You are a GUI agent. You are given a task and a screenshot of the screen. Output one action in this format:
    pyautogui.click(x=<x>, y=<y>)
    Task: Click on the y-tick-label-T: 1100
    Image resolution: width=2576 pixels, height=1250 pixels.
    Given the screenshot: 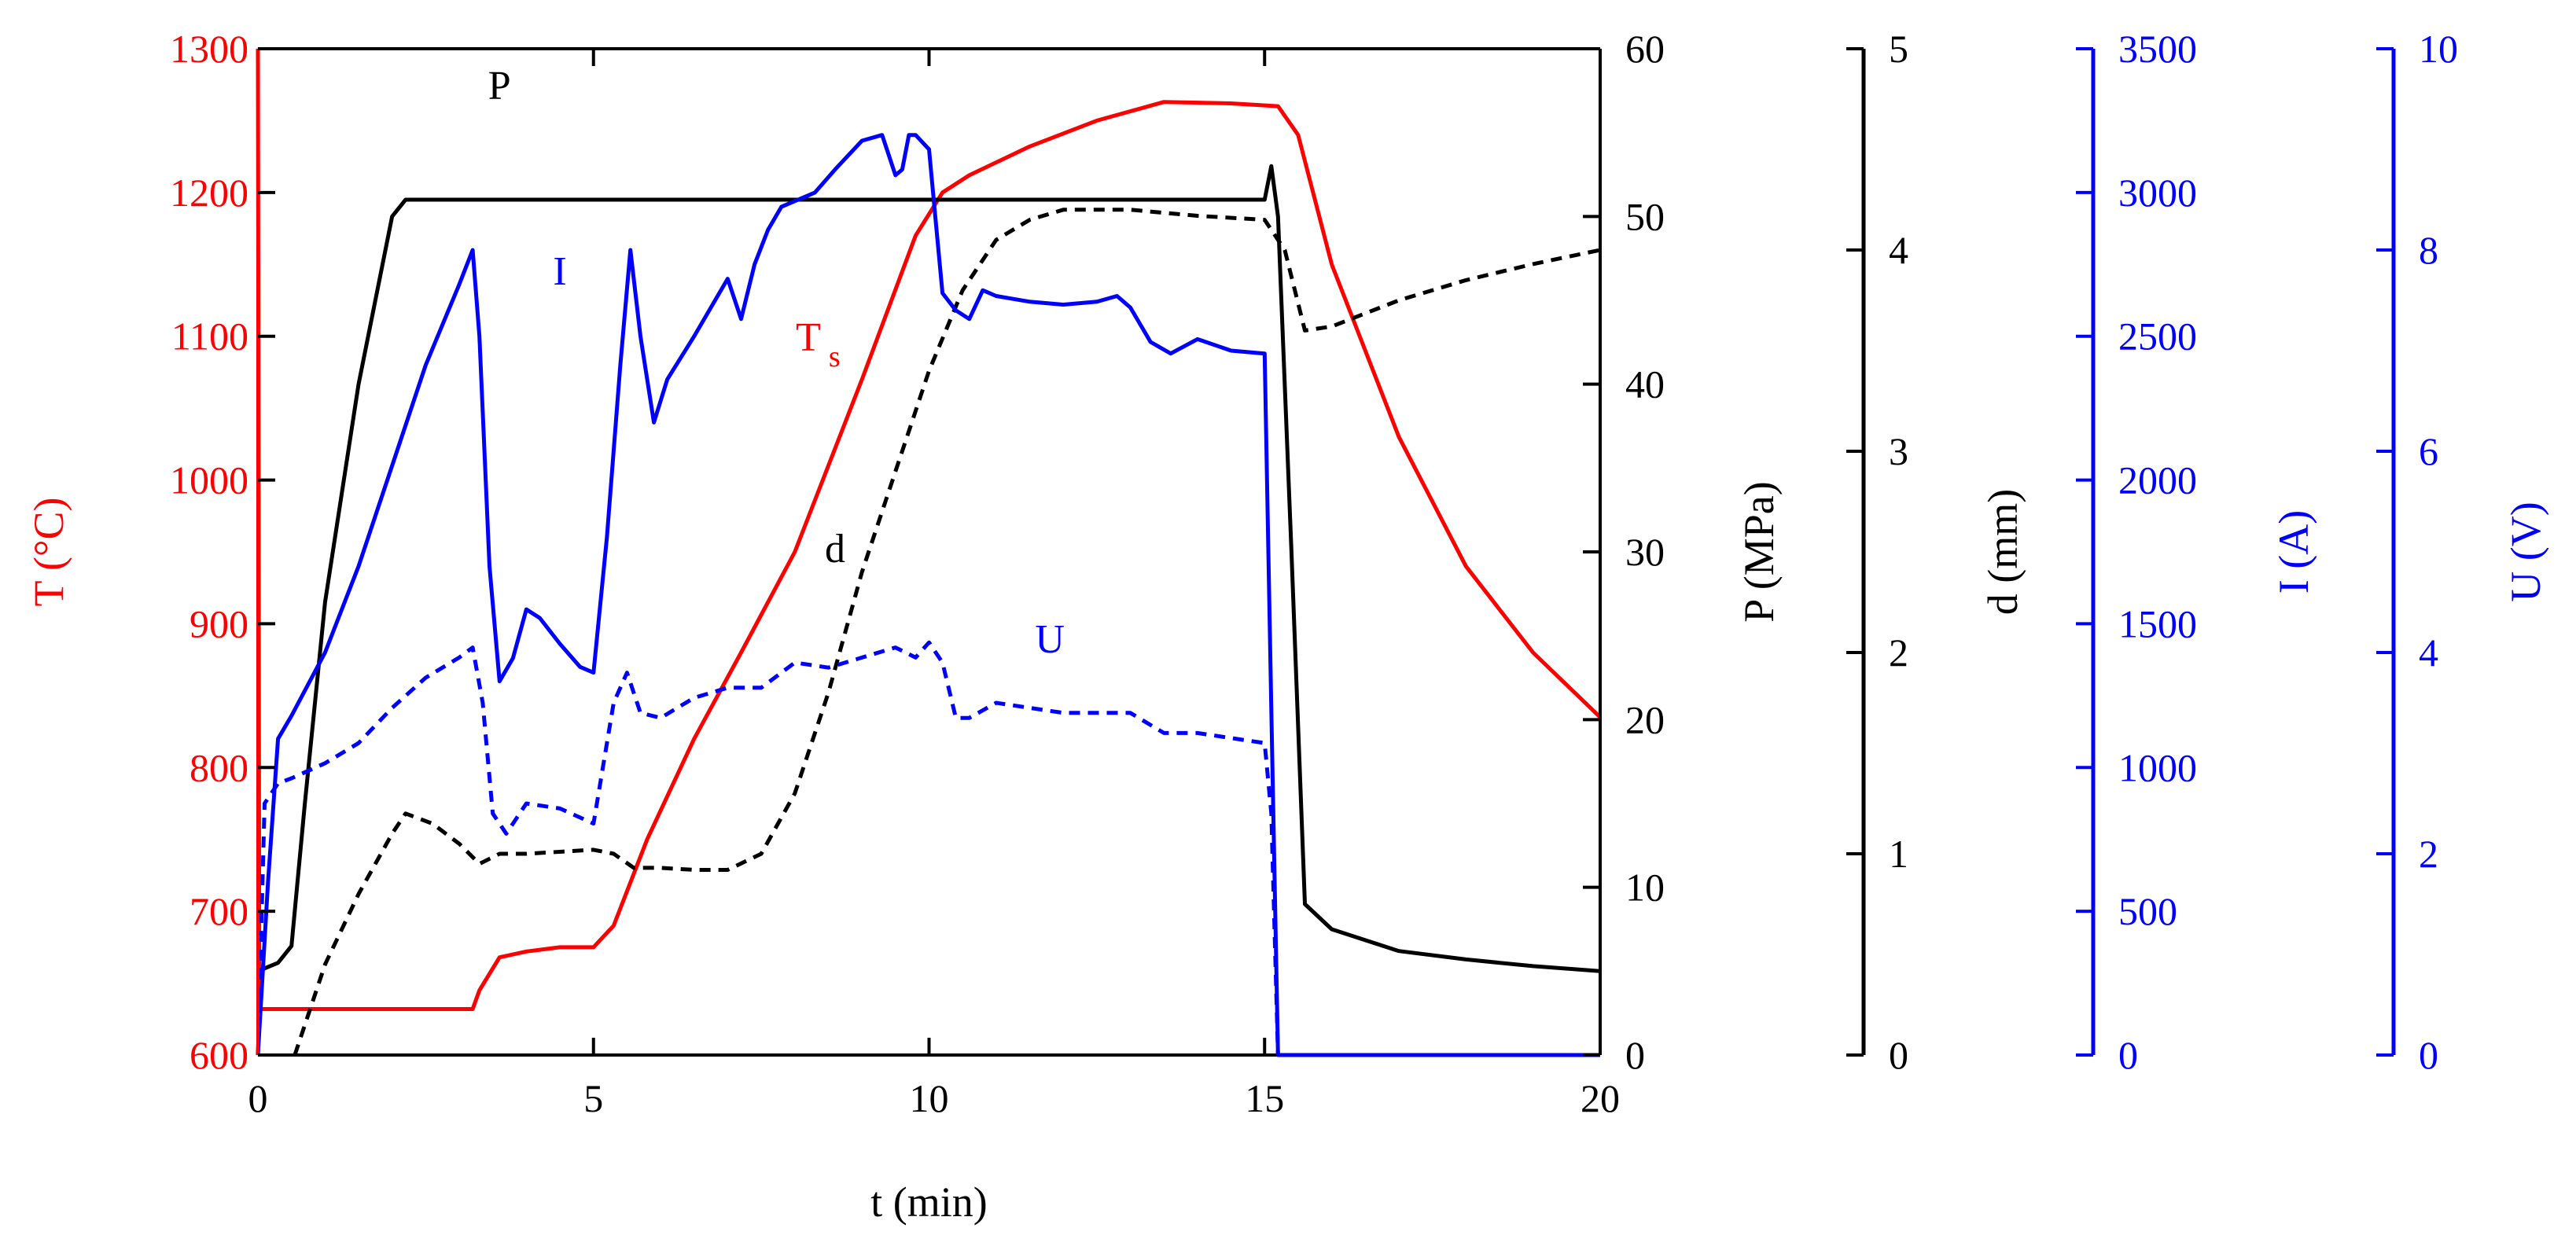 What is the action you would take?
    pyautogui.click(x=210, y=336)
    